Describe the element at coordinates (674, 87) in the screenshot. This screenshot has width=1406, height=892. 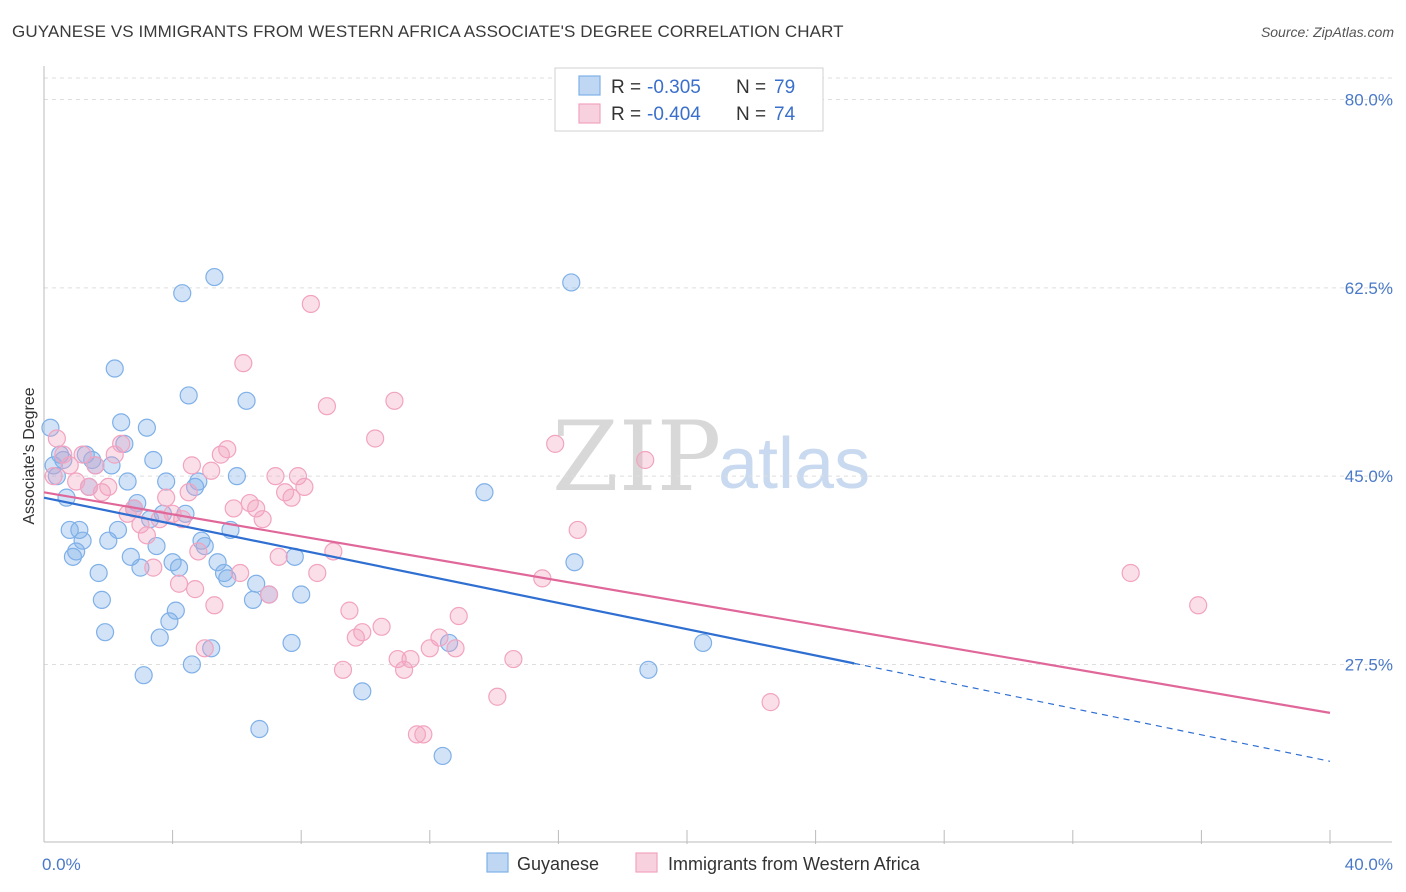
I see `legend-r-value-guyanese: -0.305` at that location.